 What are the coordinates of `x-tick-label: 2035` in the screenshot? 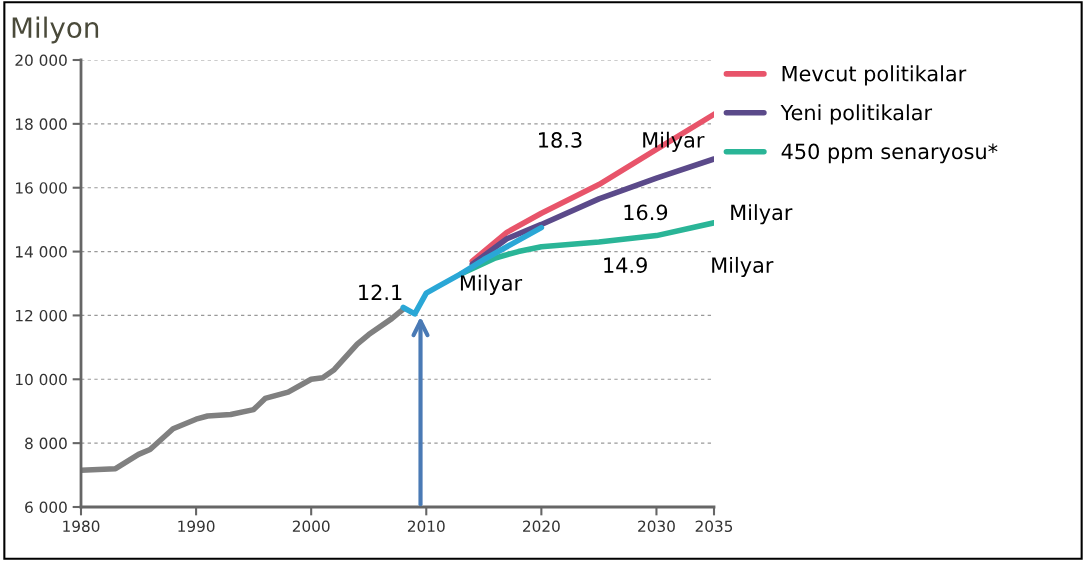 It's located at (714, 526).